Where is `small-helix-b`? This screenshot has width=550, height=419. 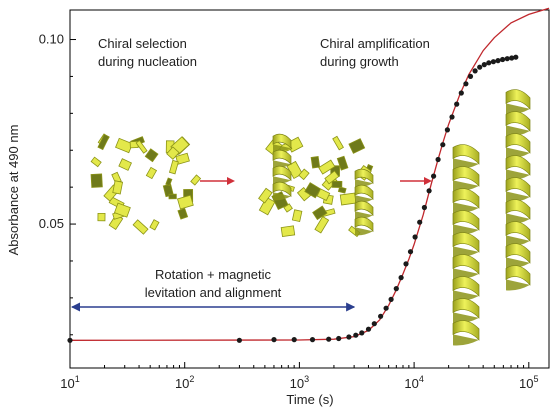 small-helix-b is located at coordinates (364, 202).